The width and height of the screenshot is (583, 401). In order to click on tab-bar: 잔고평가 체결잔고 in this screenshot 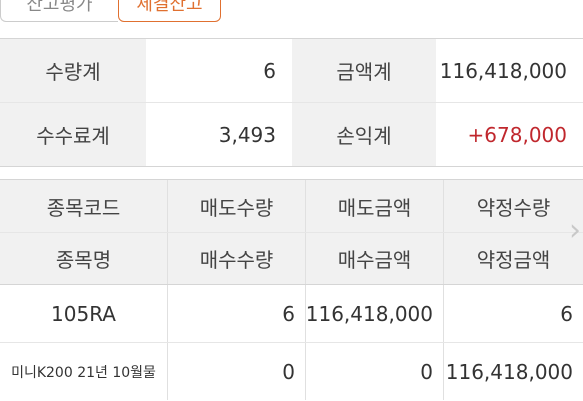, I will do `click(291, 19)`.